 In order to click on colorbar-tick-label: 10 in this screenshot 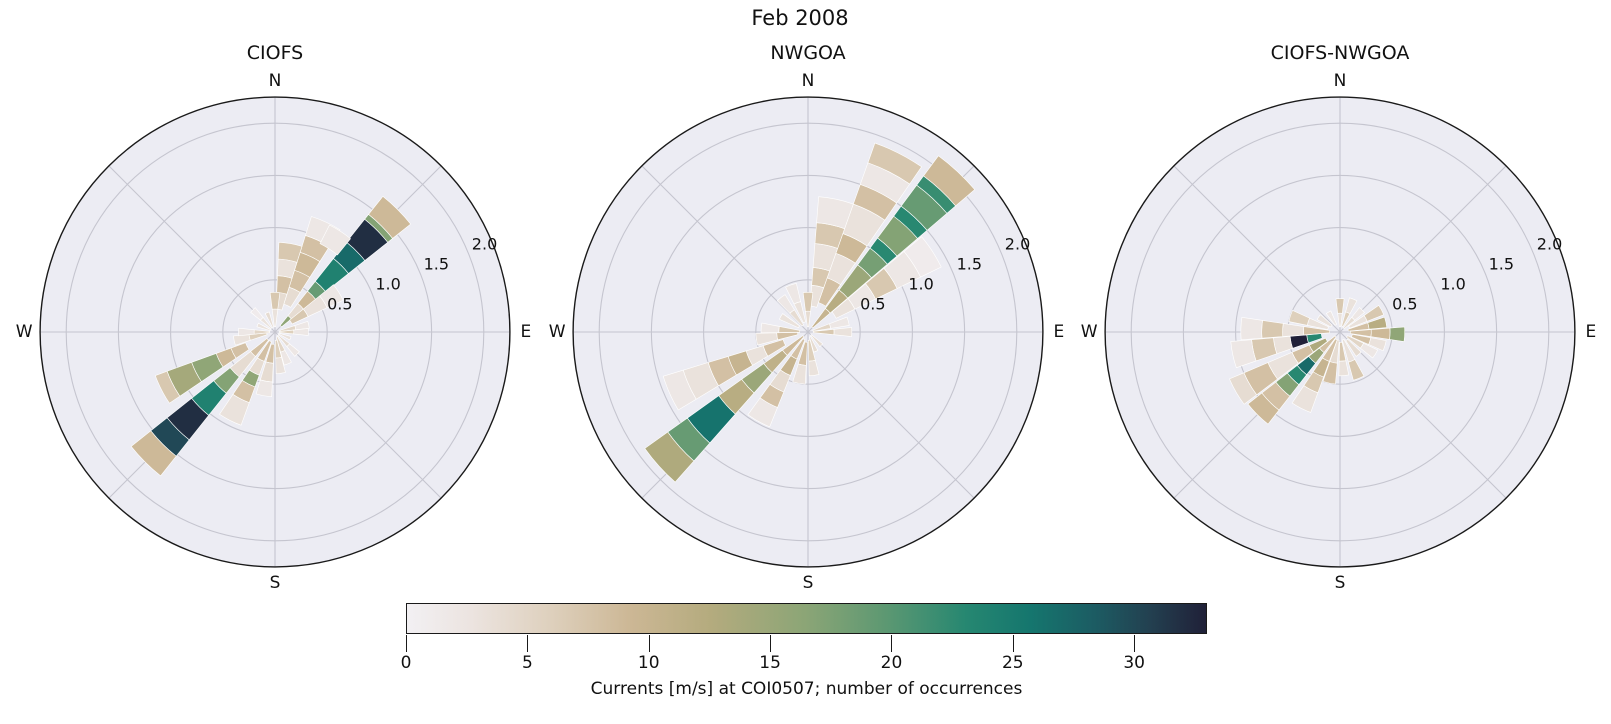, I will do `click(648, 663)`.